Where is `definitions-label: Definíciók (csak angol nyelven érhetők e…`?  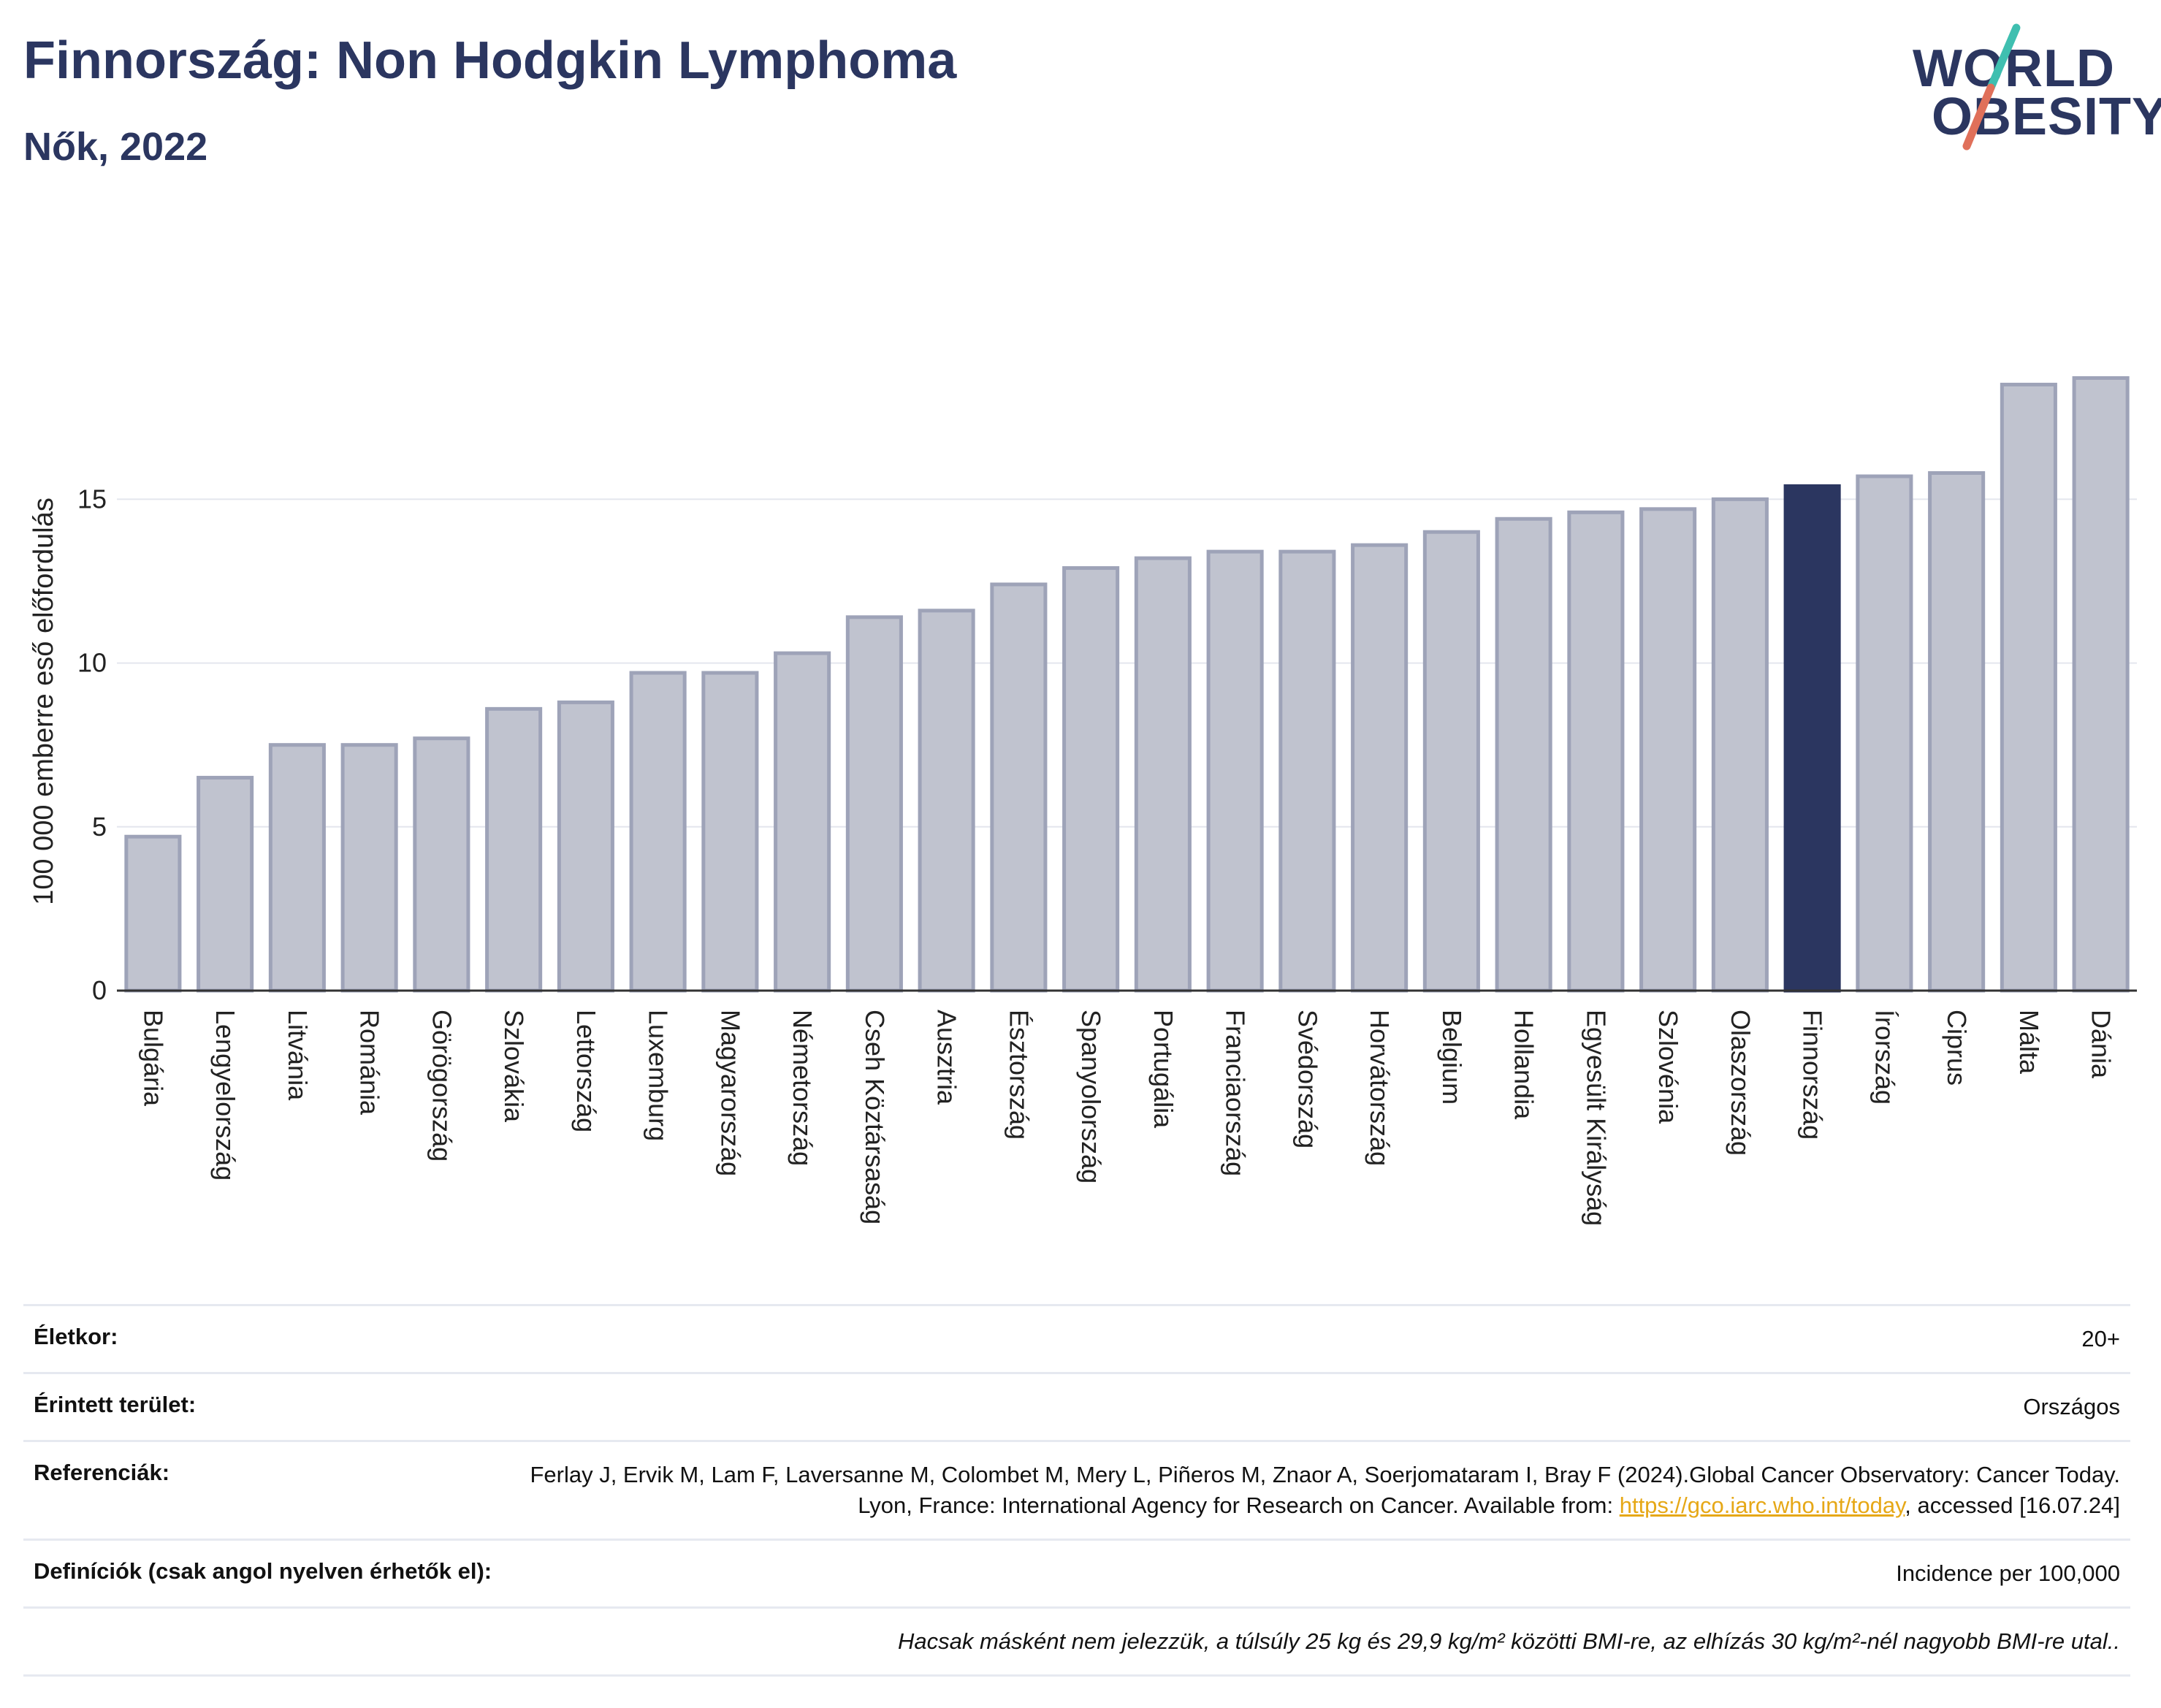
definitions-label: Definíciók (csak angol nyelven érhetők e… is located at coordinates (263, 1571).